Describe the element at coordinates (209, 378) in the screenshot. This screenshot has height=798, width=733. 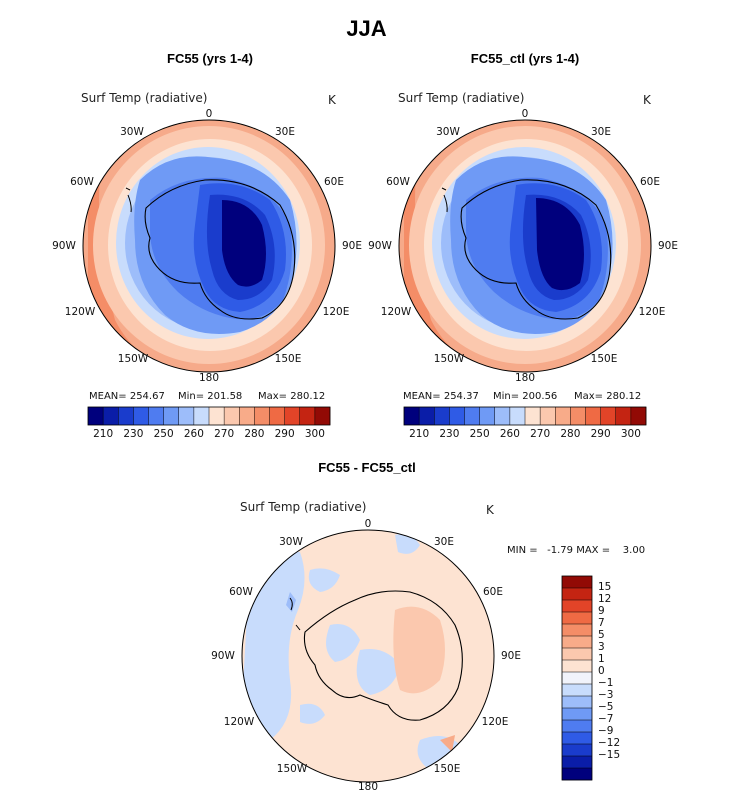
I see `panel-1-lon-180: 180` at that location.